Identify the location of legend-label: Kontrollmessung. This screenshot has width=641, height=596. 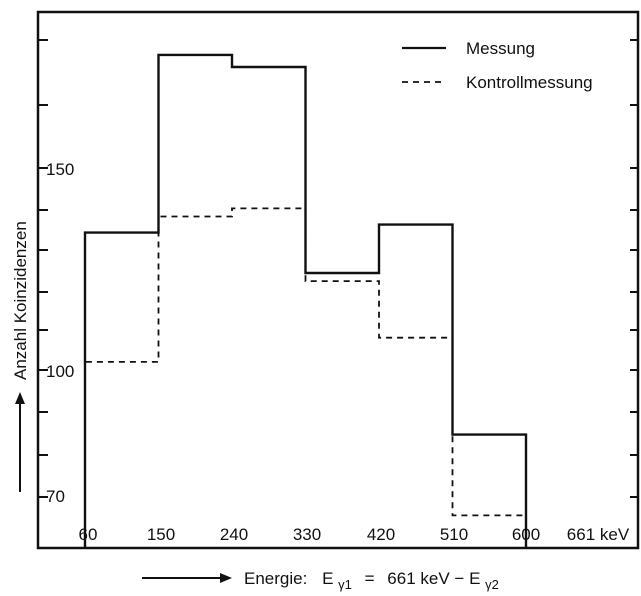
(529, 82).